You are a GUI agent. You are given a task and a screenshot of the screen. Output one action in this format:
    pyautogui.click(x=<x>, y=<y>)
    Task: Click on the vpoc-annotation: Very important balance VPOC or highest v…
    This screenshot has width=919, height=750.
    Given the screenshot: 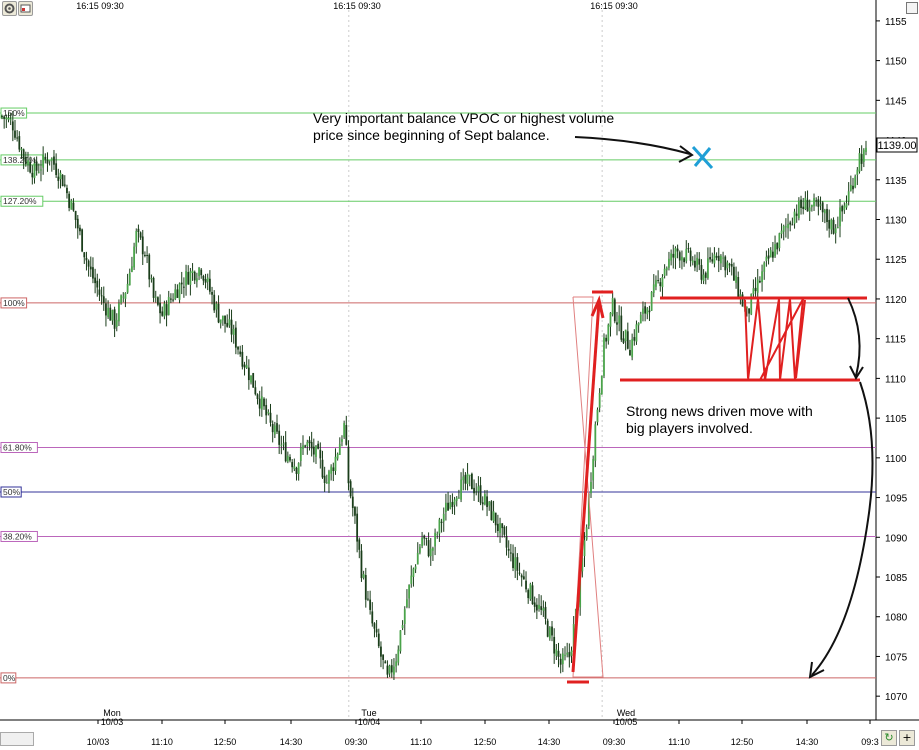 What is the action you would take?
    pyautogui.click(x=464, y=126)
    